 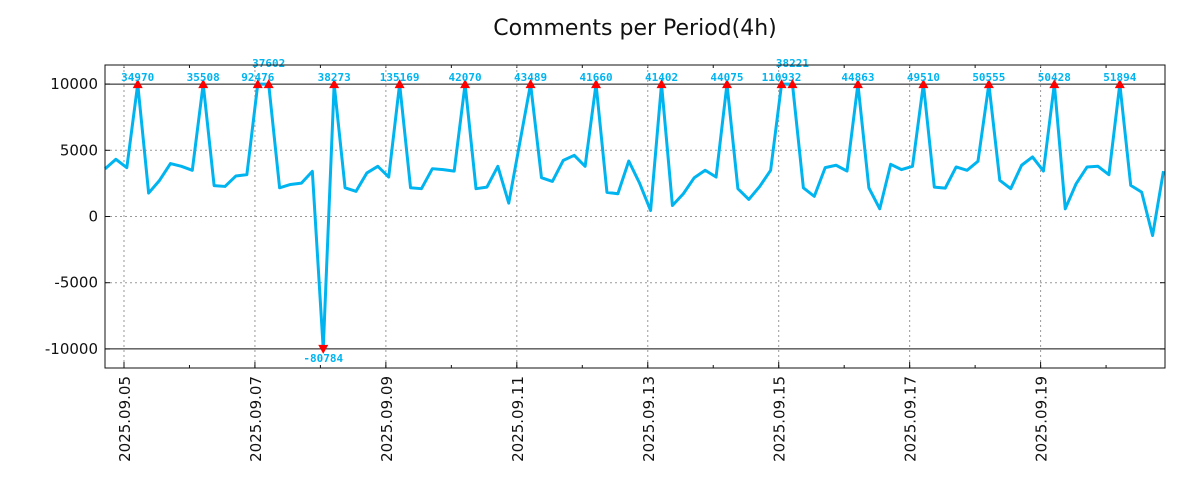 What do you see at coordinates (988, 77) in the screenshot?
I see `overflow-label: 50555` at bounding box center [988, 77].